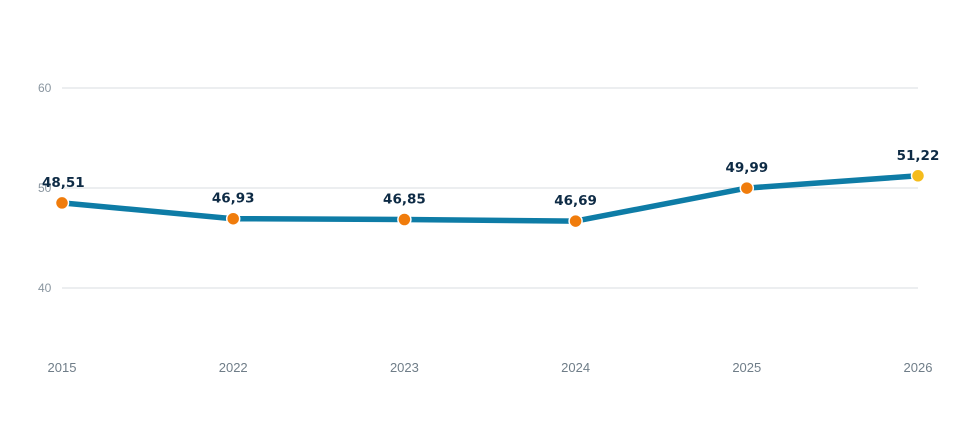 The width and height of the screenshot is (962, 428). What do you see at coordinates (62, 203) in the screenshot?
I see `data-point-2015` at bounding box center [62, 203].